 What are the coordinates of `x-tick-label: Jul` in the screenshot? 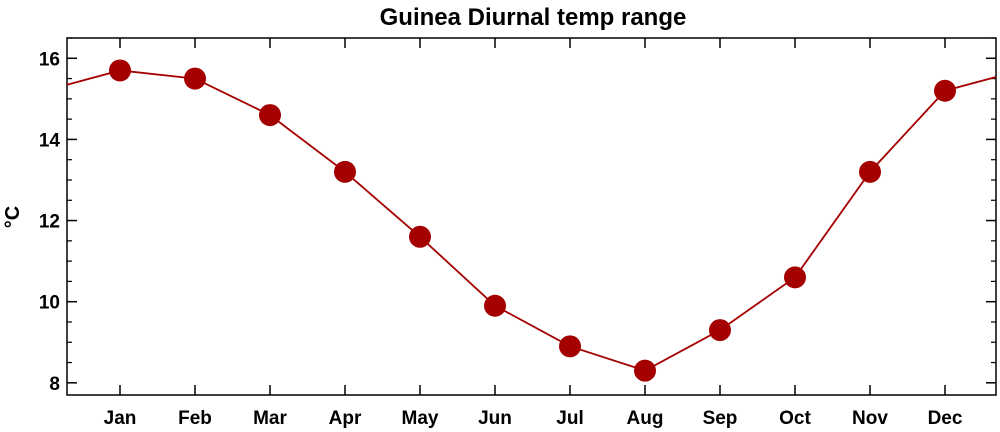 It's located at (569, 418).